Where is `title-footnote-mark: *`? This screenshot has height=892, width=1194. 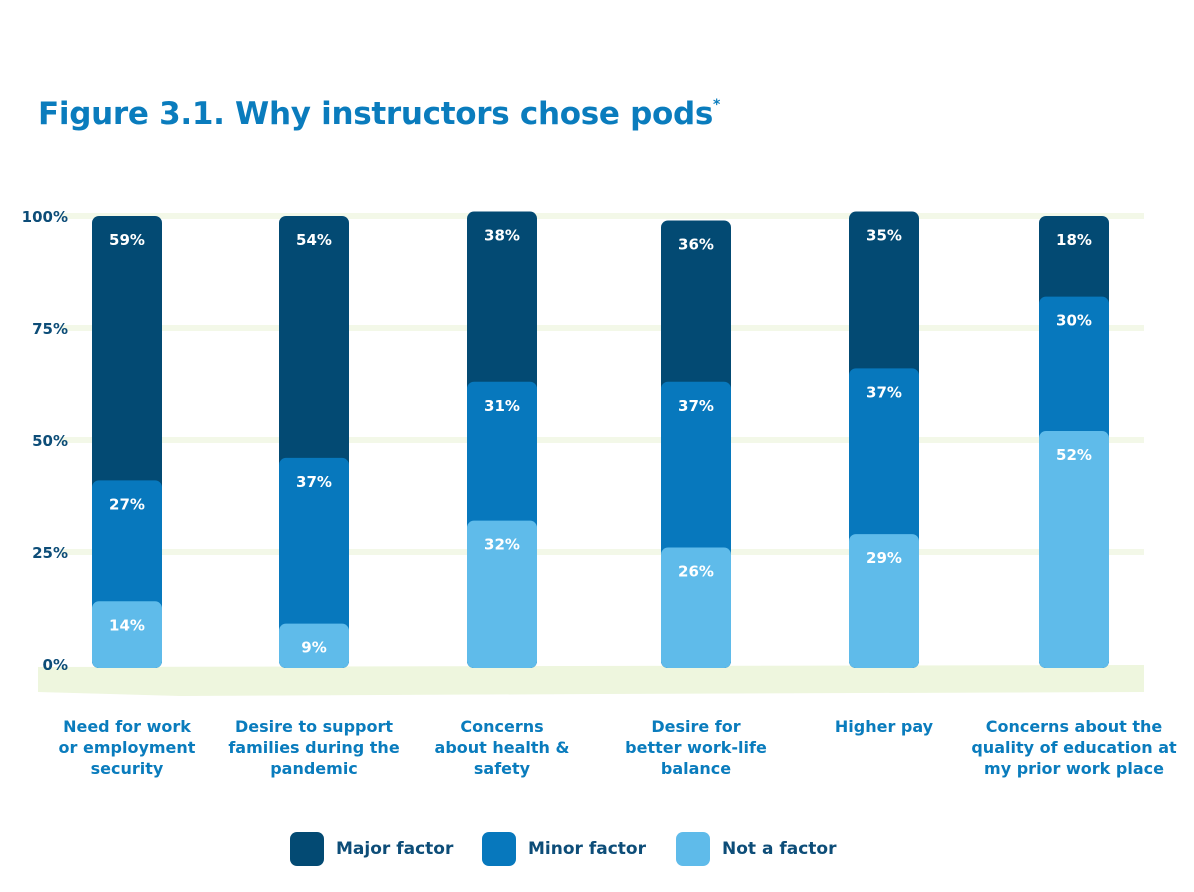
title-footnote-mark: * is located at coordinates (717, 104).